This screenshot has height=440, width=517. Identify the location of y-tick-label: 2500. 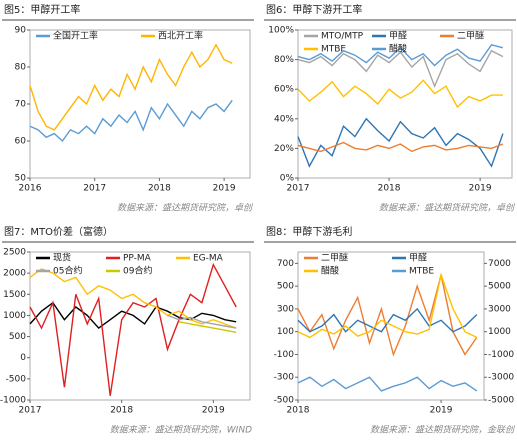
(14, 253).